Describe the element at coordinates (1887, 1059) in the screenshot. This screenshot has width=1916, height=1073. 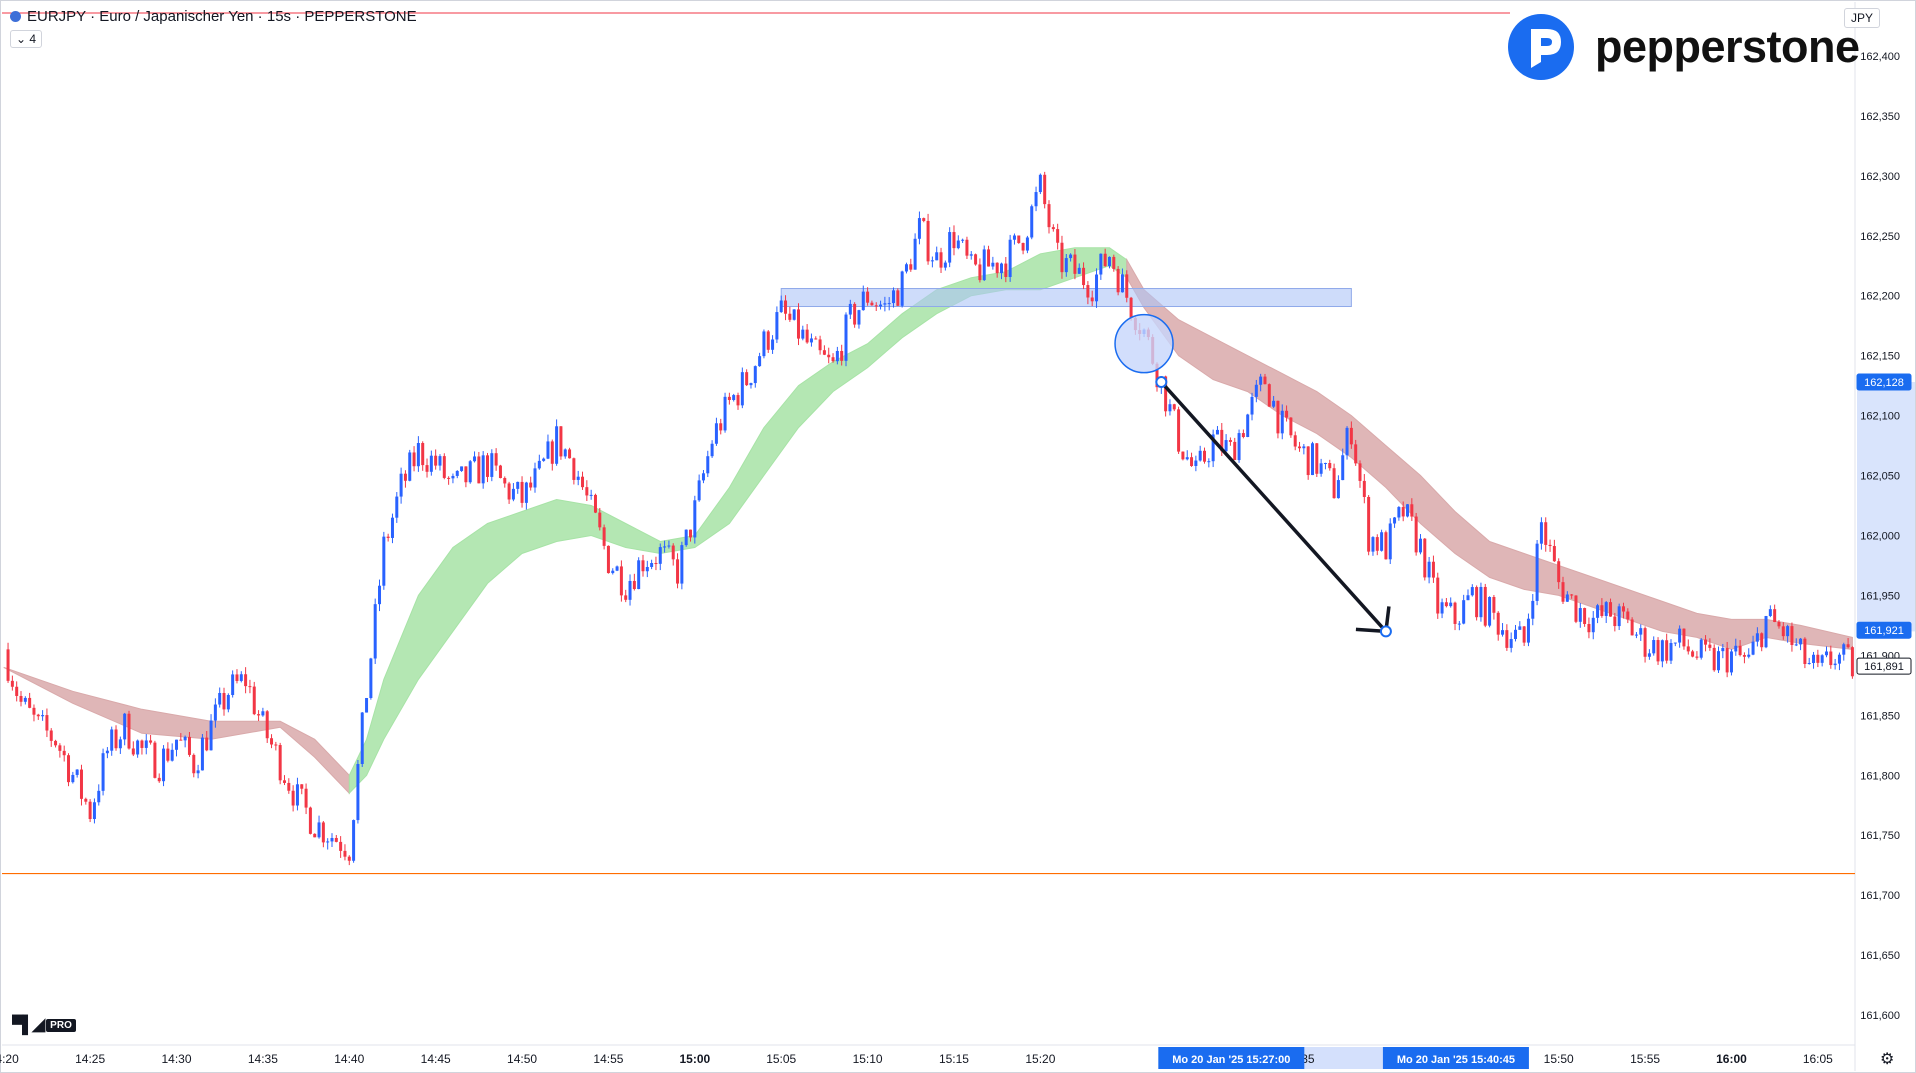
I see `gear-icon: ⚙` at that location.